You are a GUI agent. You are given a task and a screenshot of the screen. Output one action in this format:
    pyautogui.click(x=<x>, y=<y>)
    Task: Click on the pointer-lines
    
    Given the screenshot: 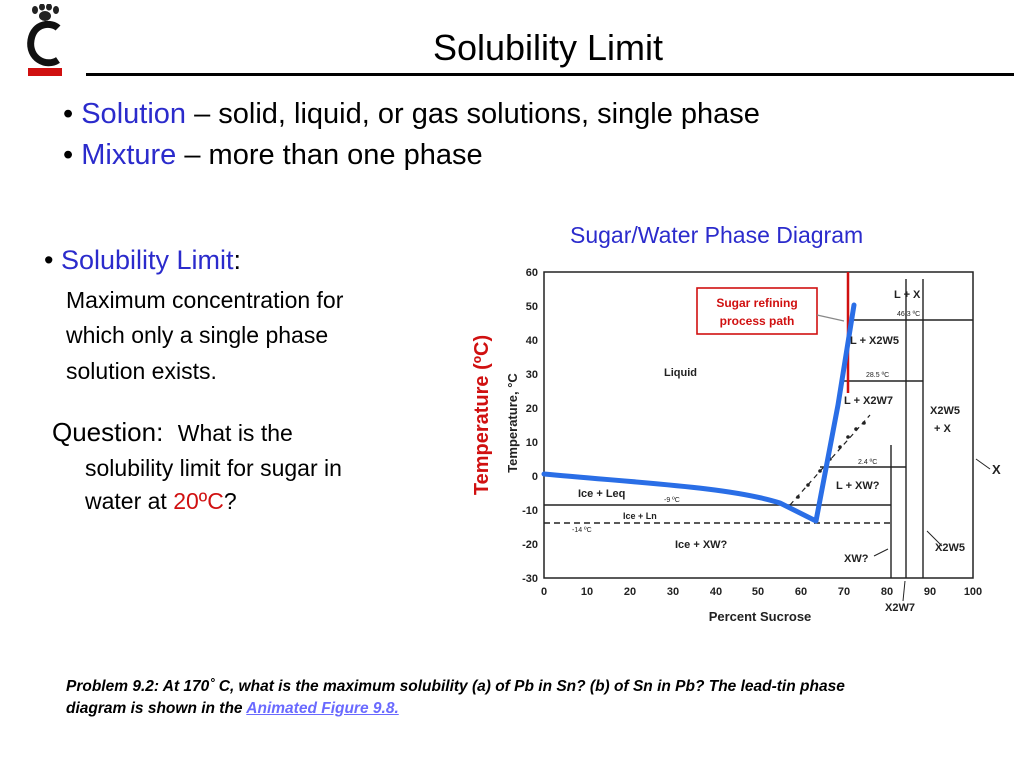 What is the action you would take?
    pyautogui.click(x=932, y=530)
    